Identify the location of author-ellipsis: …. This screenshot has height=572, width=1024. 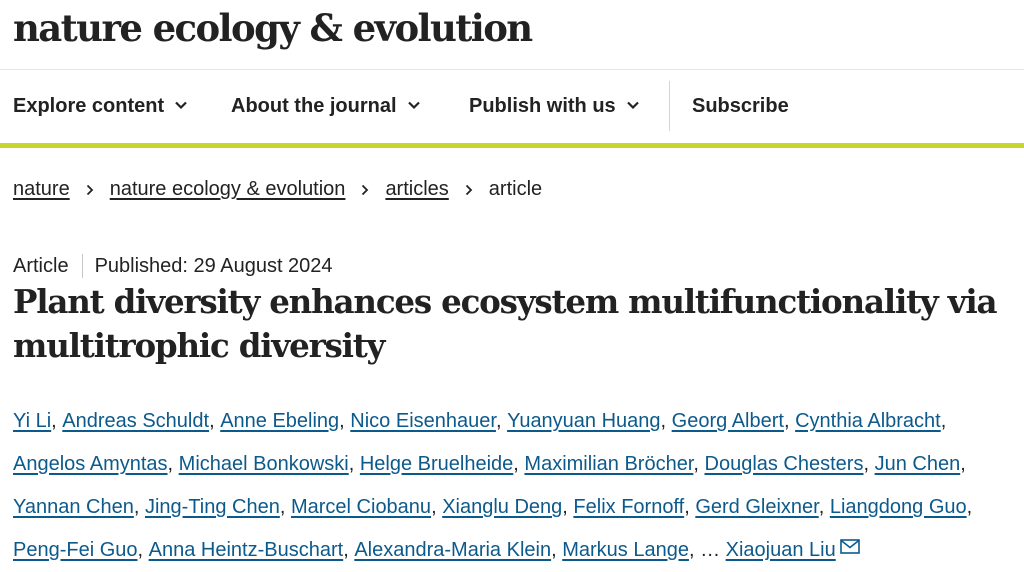
(713, 550).